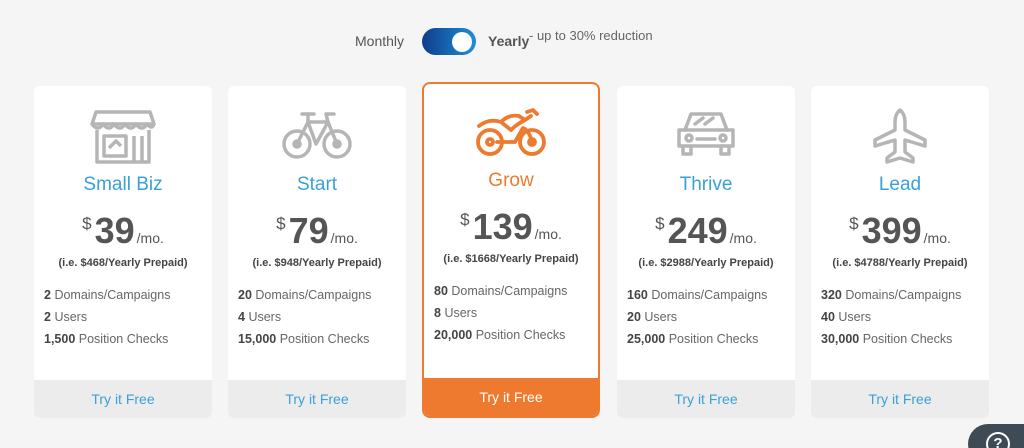 This screenshot has width=1024, height=448. Describe the element at coordinates (900, 263) in the screenshot. I see `prepaid-note: (i.e. $4788/Yearly Prepaid)` at that location.